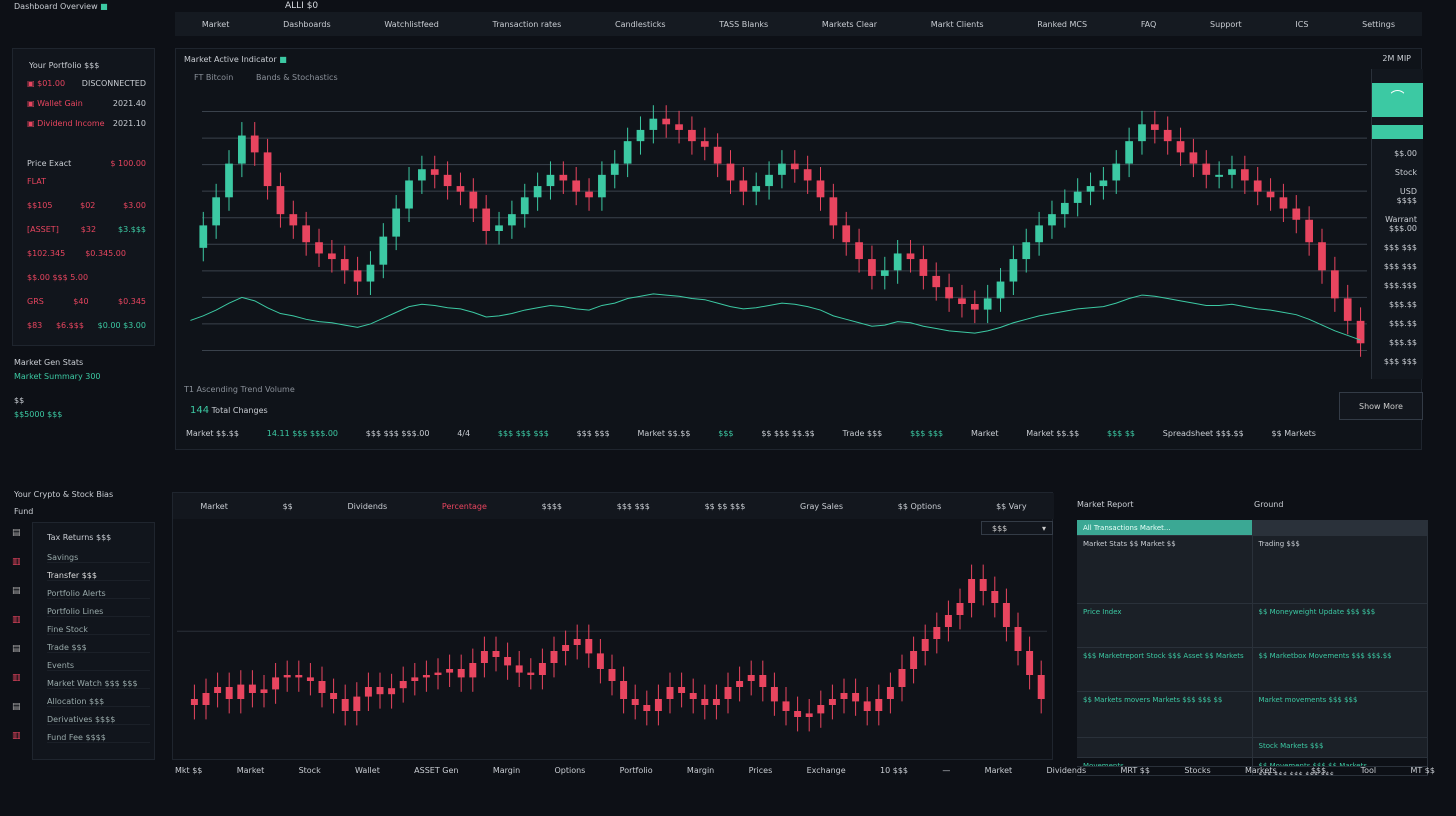 Image resolution: width=1456 pixels, height=816 pixels. I want to click on bottom-tab: $$$ $$$, so click(633, 506).